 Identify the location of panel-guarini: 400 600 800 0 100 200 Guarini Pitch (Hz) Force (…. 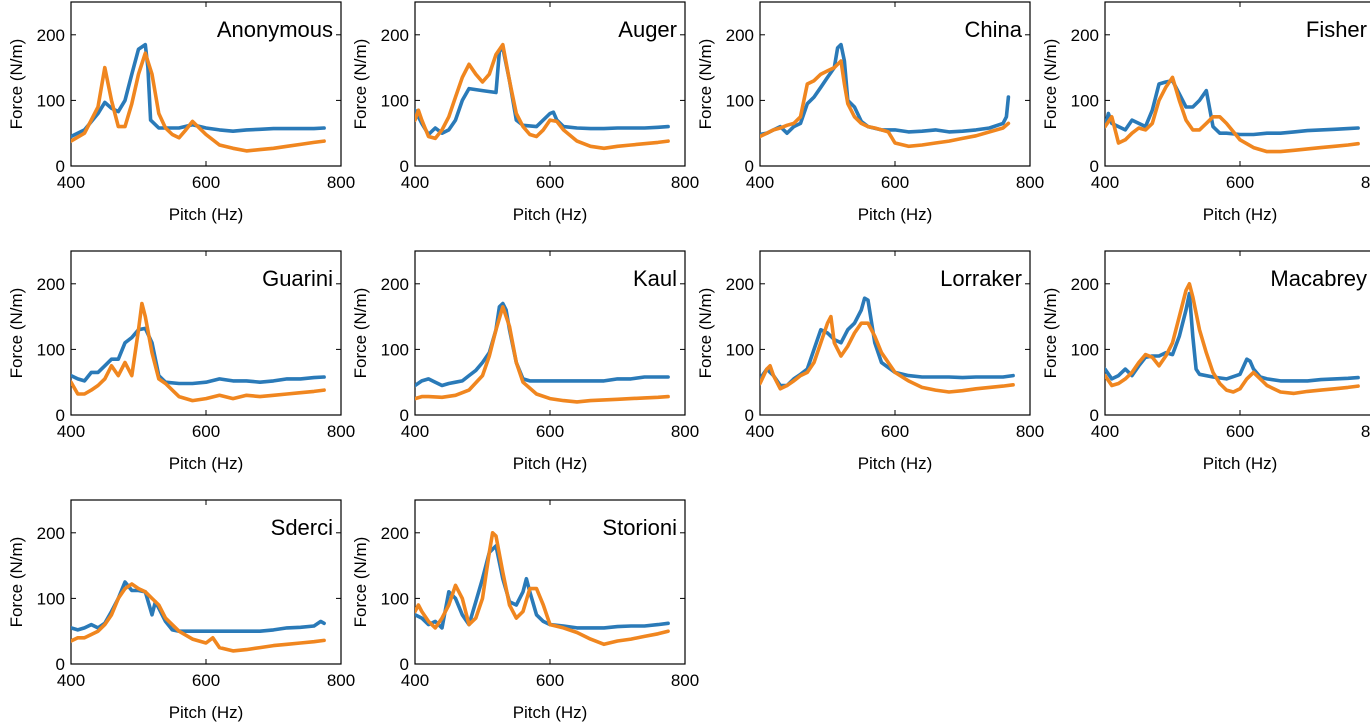
(181, 361).